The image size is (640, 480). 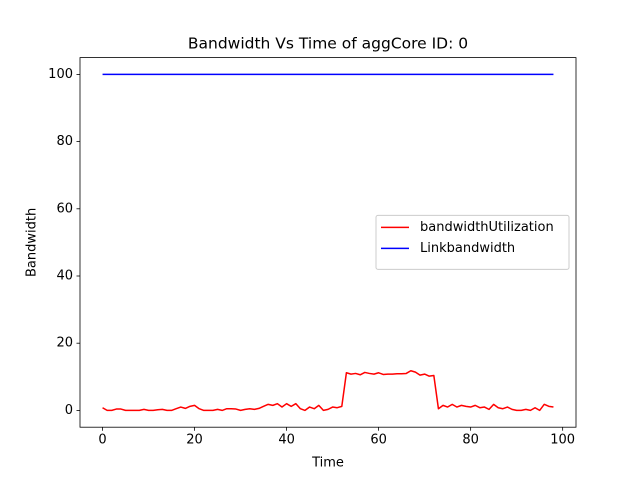 What do you see at coordinates (328, 391) in the screenshot?
I see `series-line` at bounding box center [328, 391].